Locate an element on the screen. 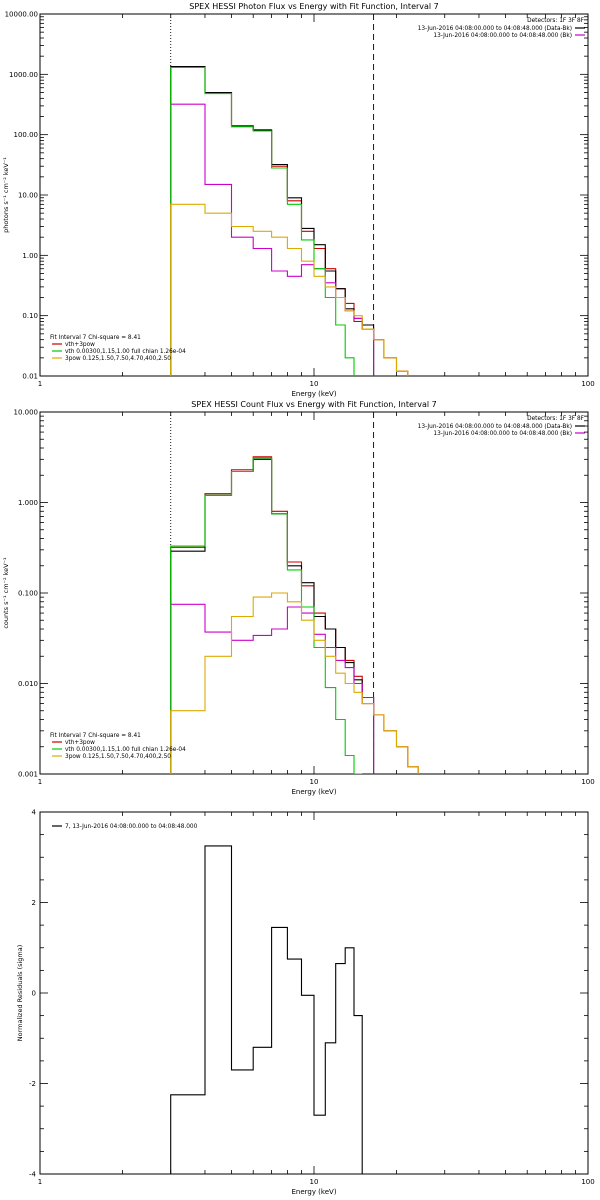 Image resolution: width=600 pixels, height=1200 pixels. series-data-bk is located at coordinates (272, 220).